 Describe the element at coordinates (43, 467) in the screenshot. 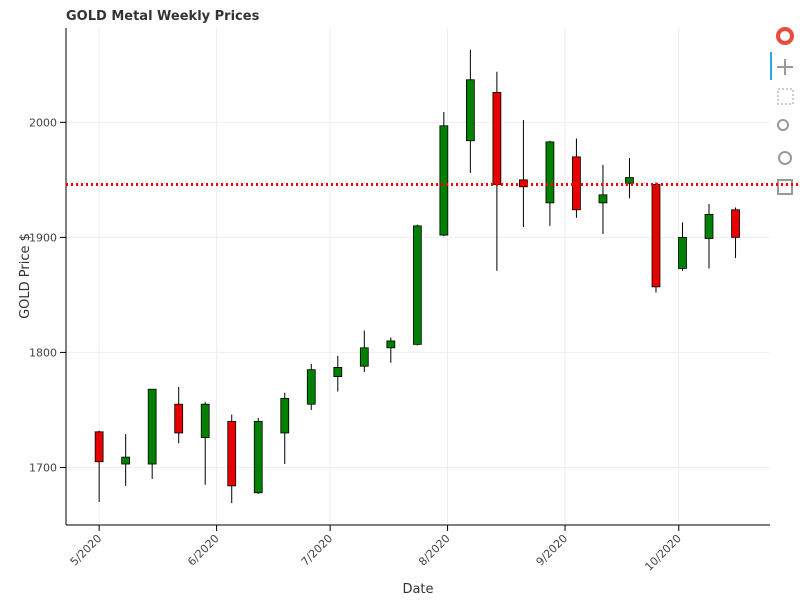

I see `y-tick-label: 1700` at that location.